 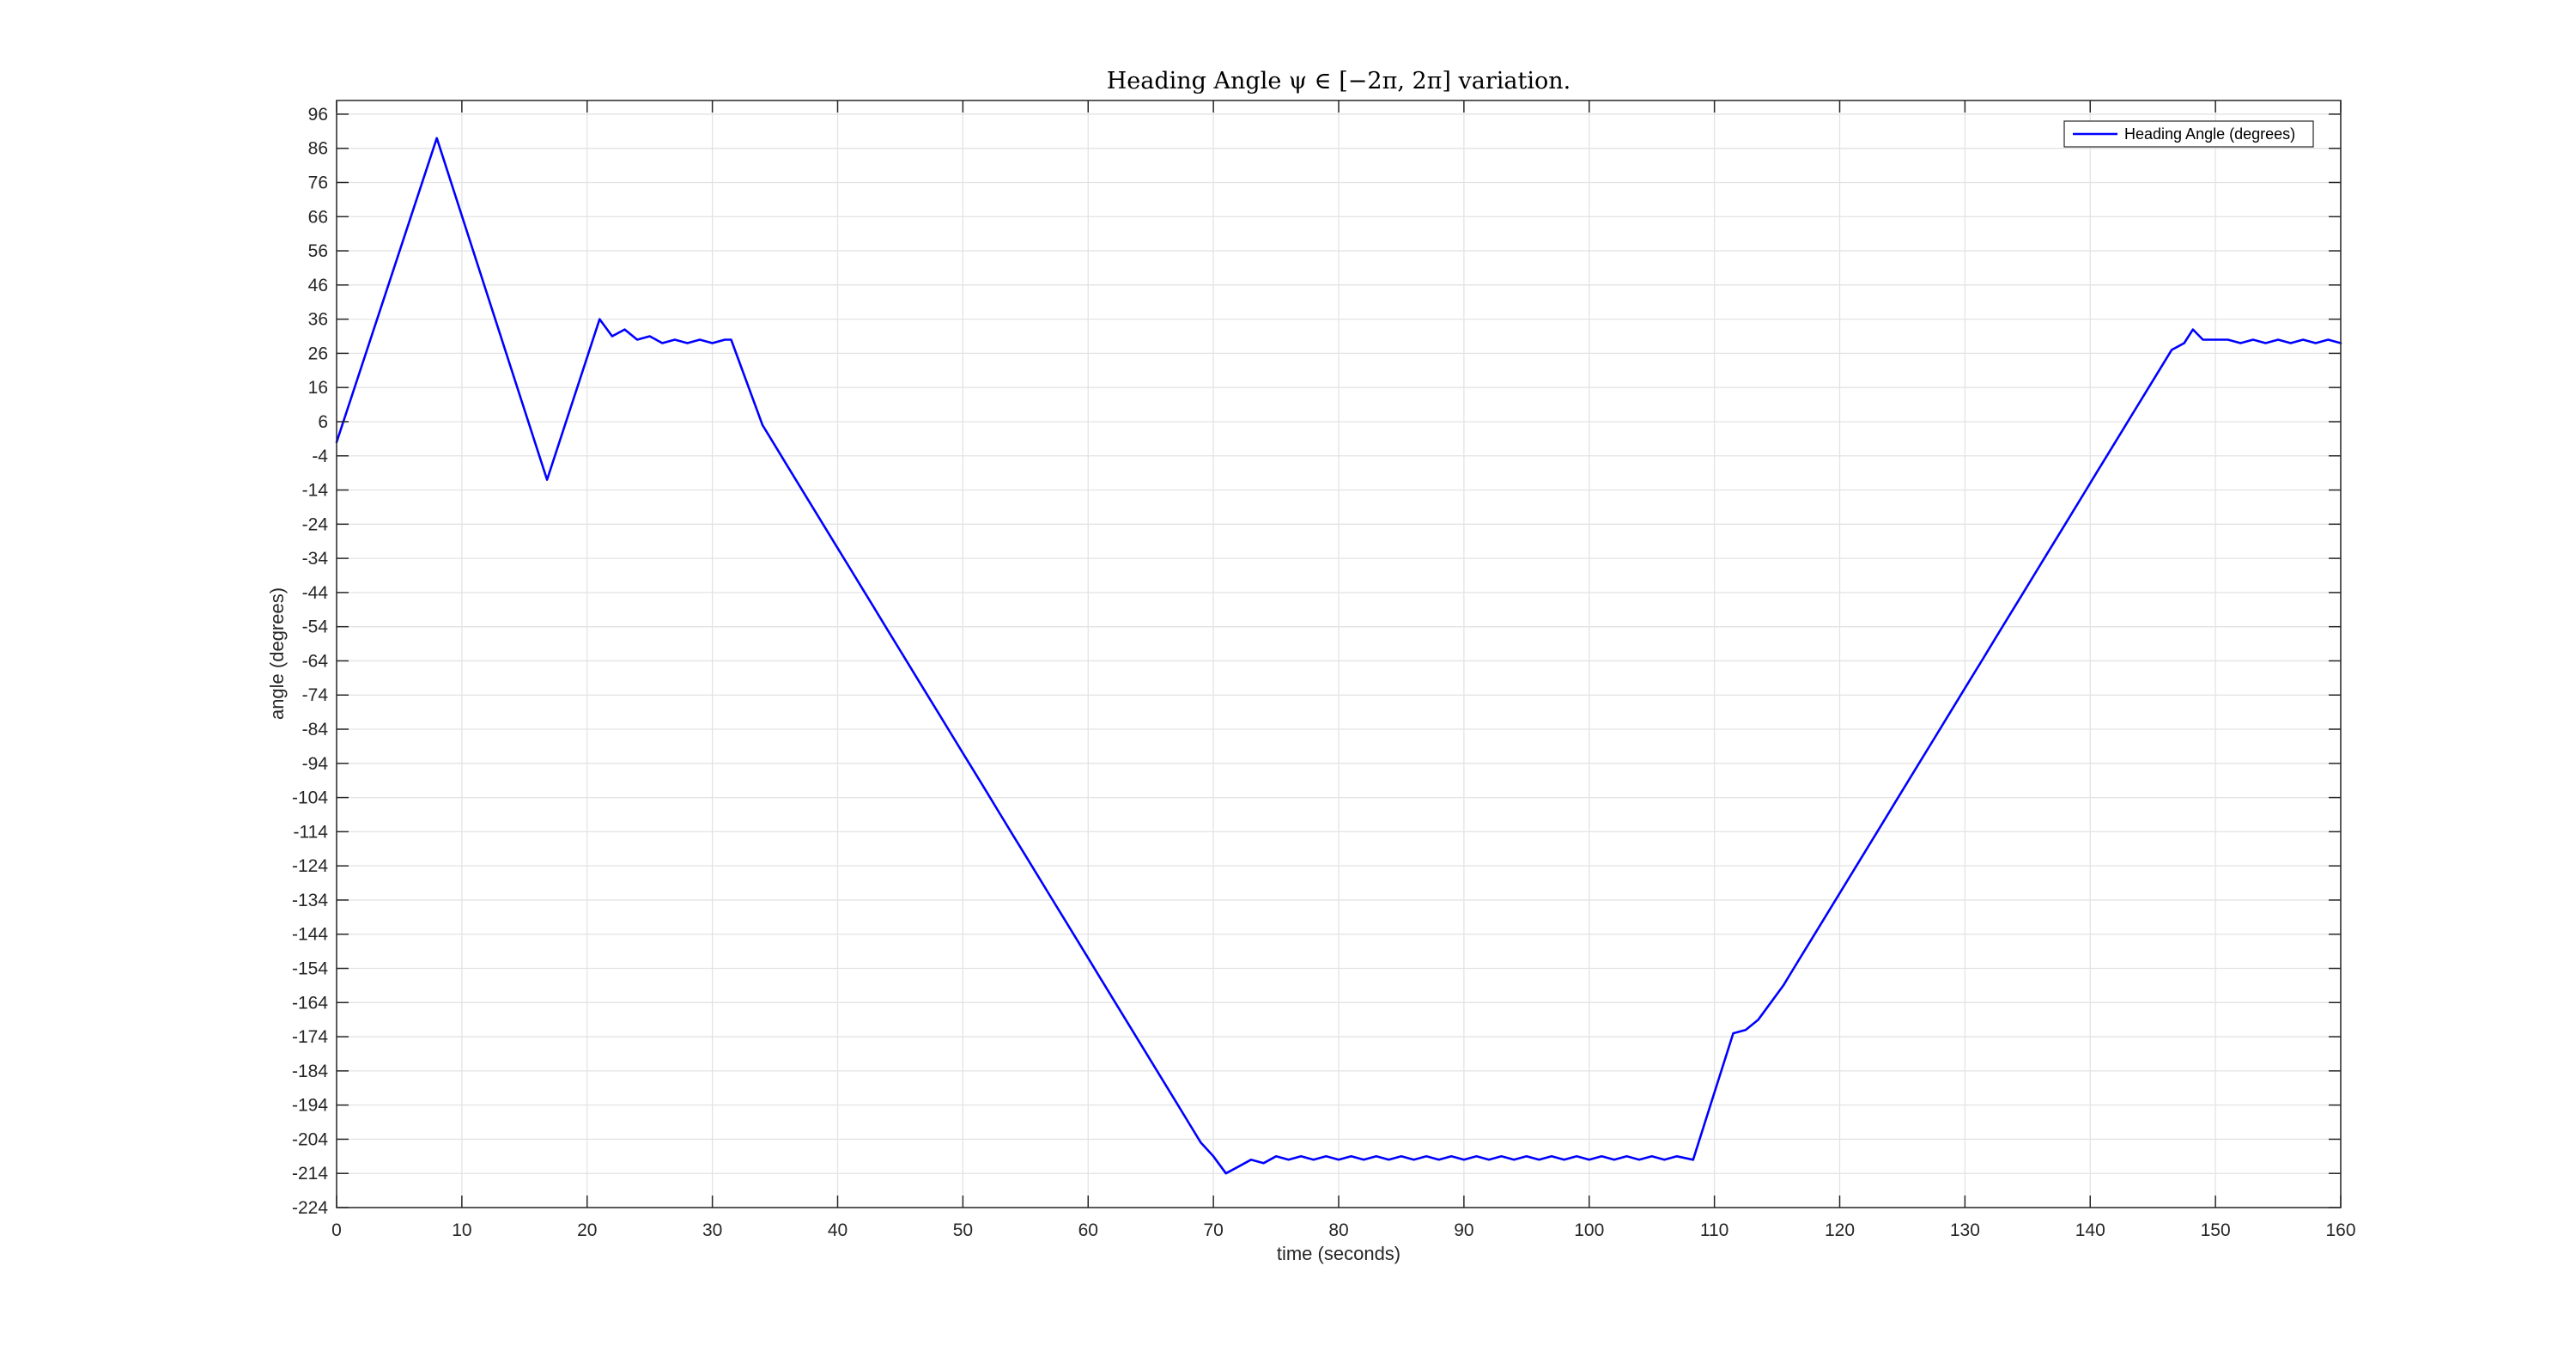 I want to click on y-tick-label: -184, so click(x=310, y=1071).